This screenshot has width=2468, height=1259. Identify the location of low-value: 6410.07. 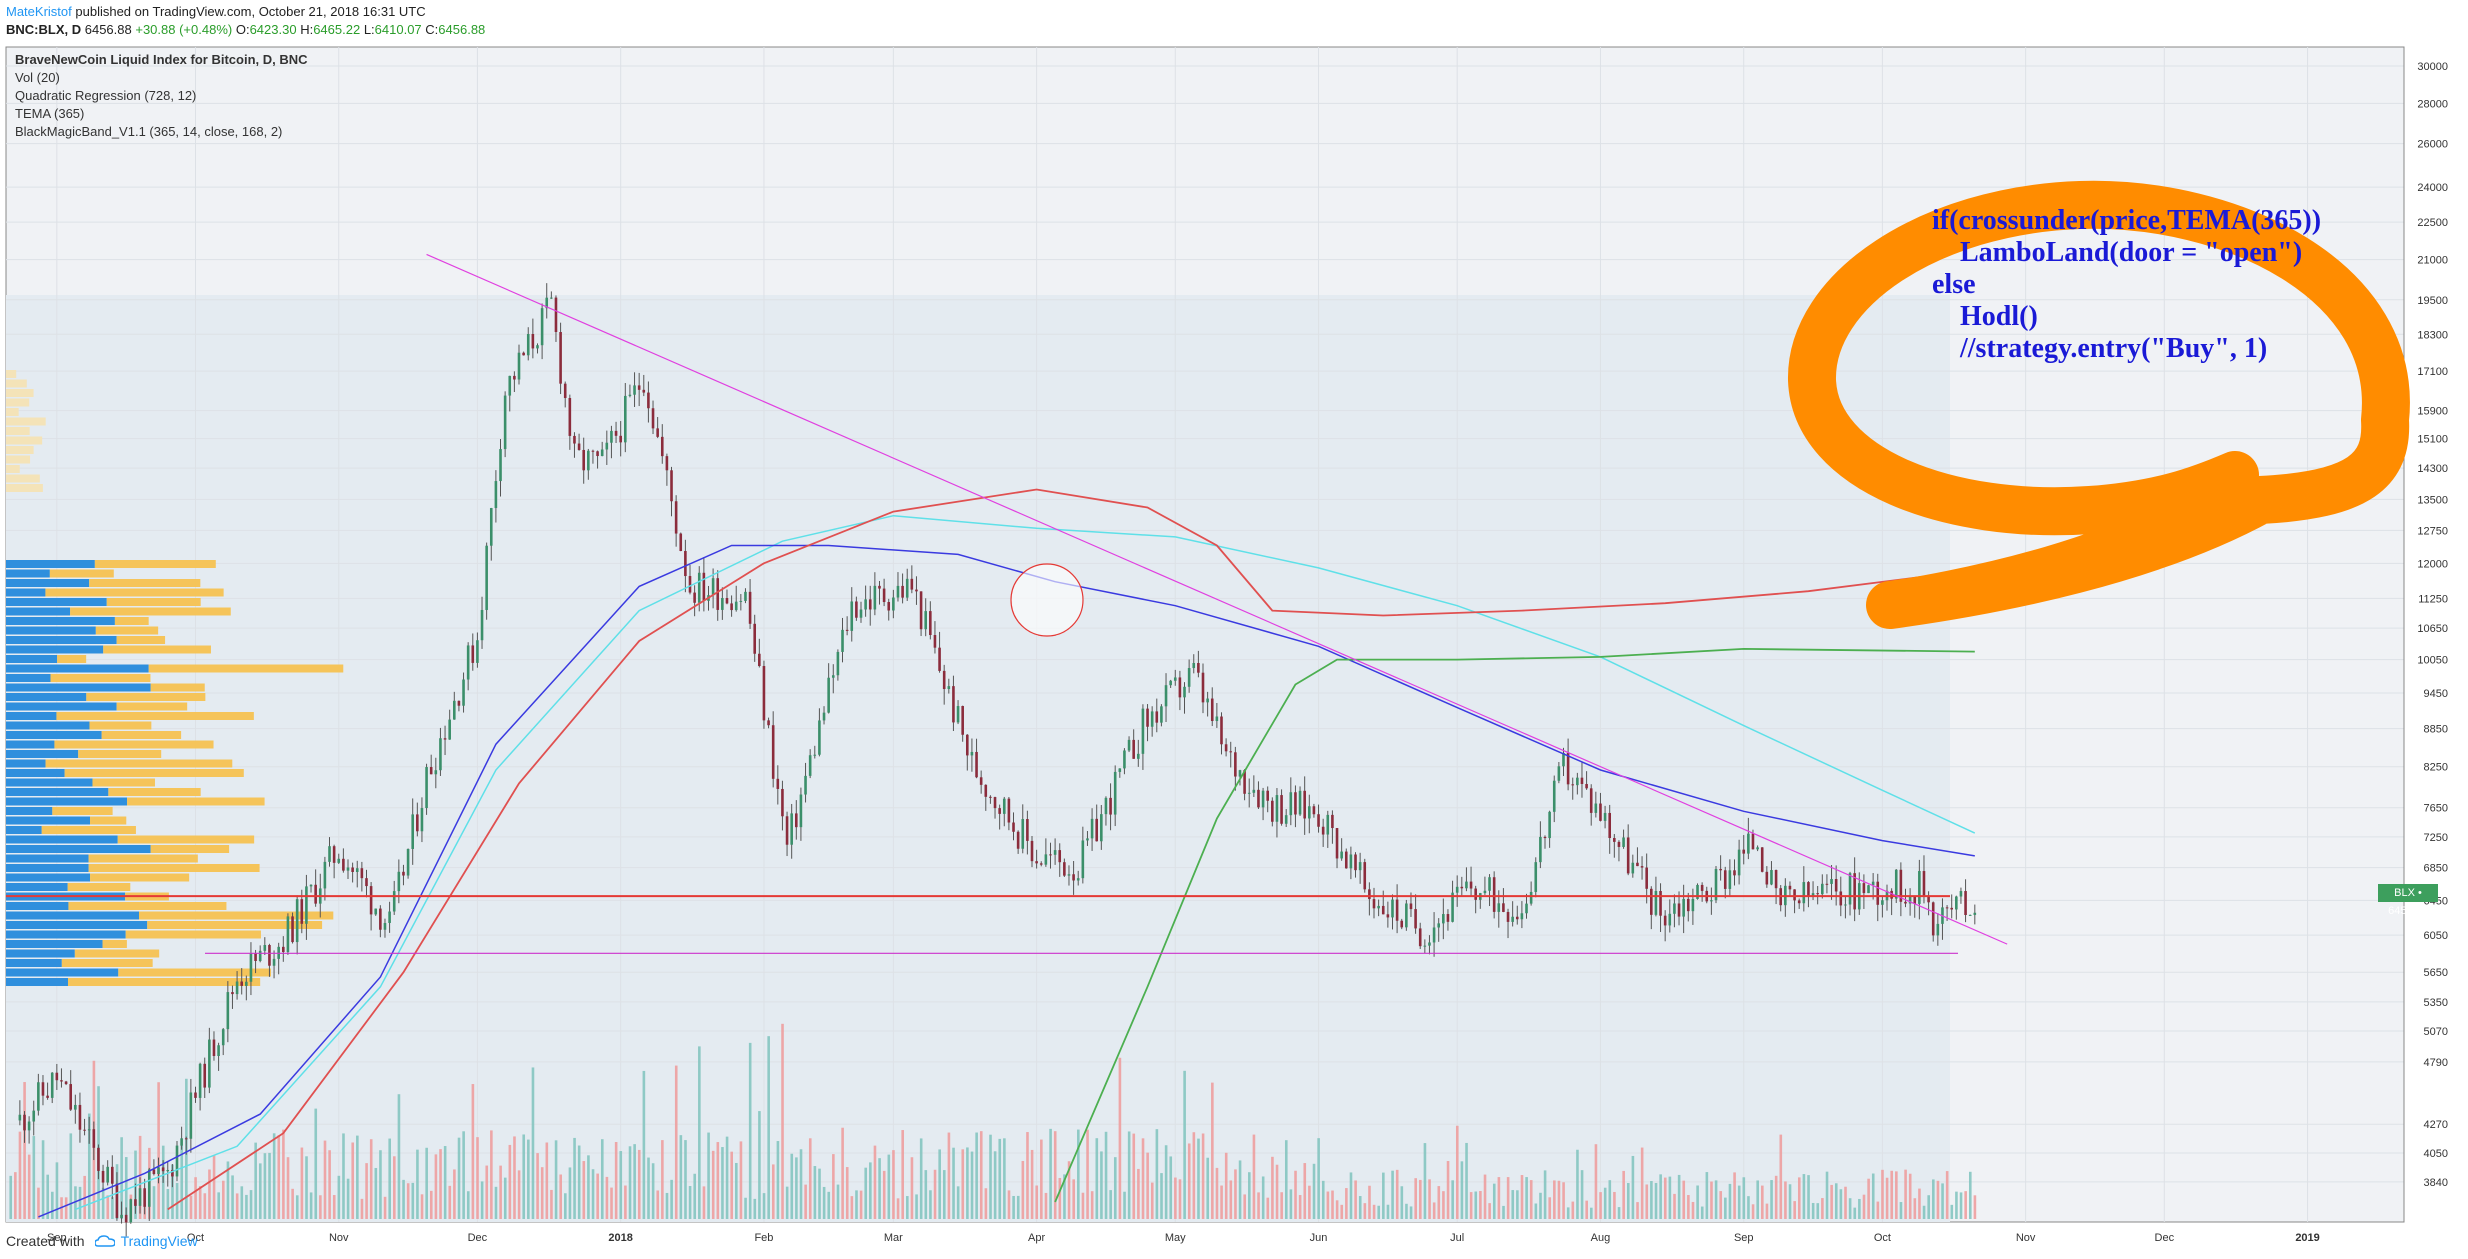
(398, 29).